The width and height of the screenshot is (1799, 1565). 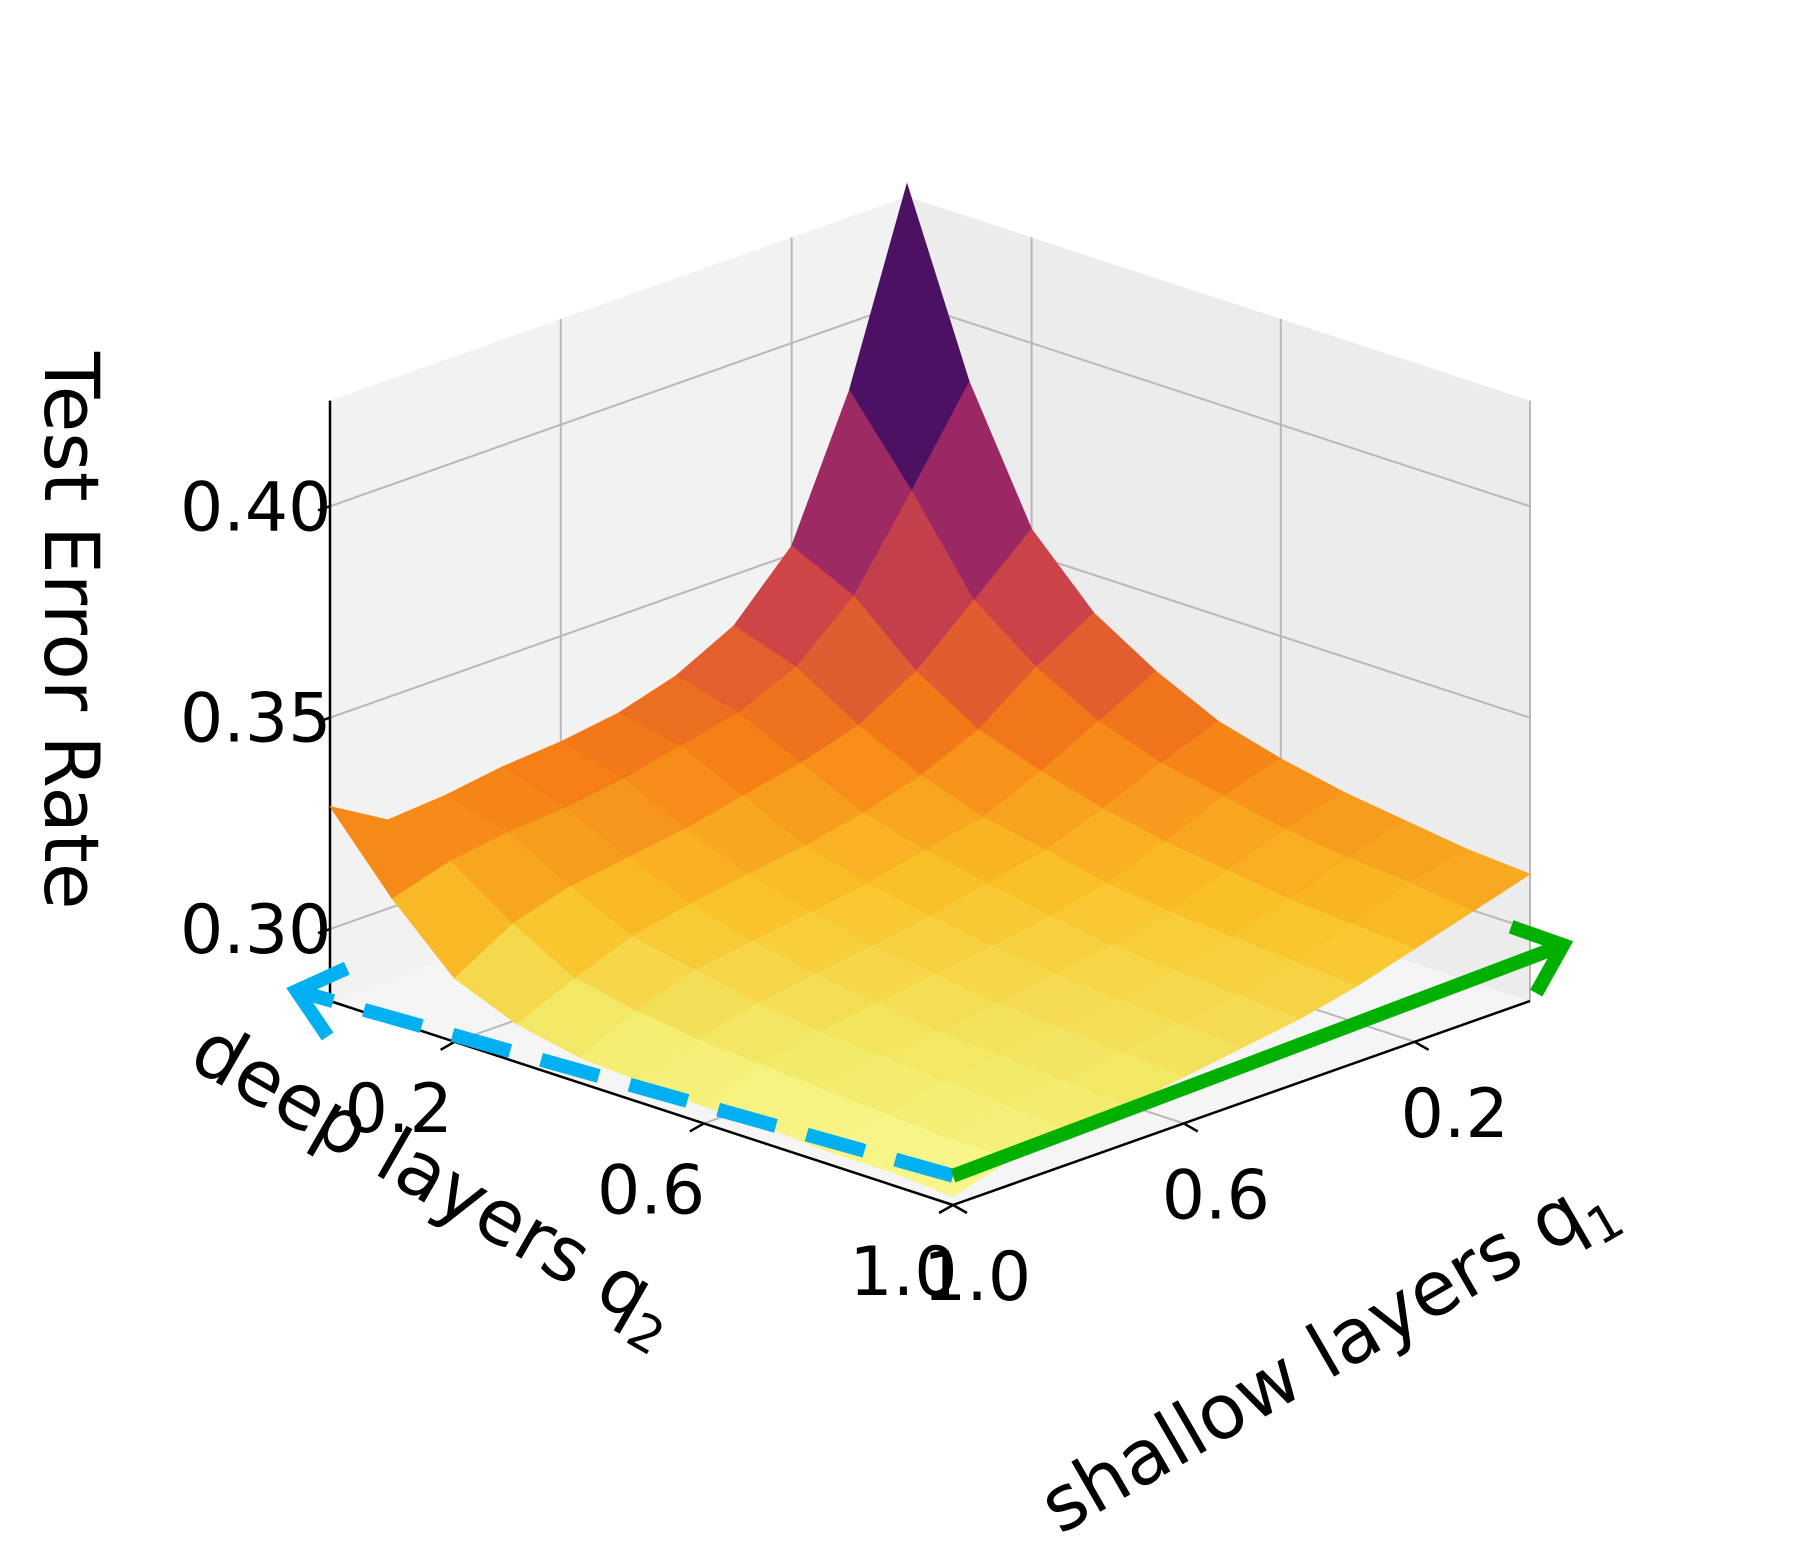 I want to click on deep-layers-arrow-head, so click(x=318, y=1001).